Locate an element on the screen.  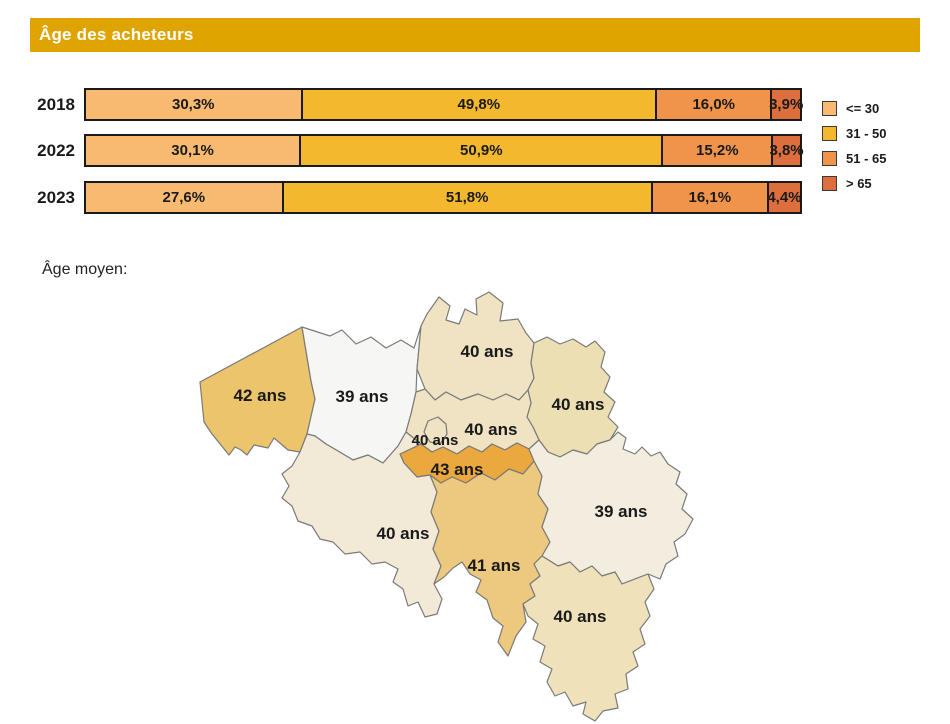
bar-segment-3: 15,2% is located at coordinates (718, 150).